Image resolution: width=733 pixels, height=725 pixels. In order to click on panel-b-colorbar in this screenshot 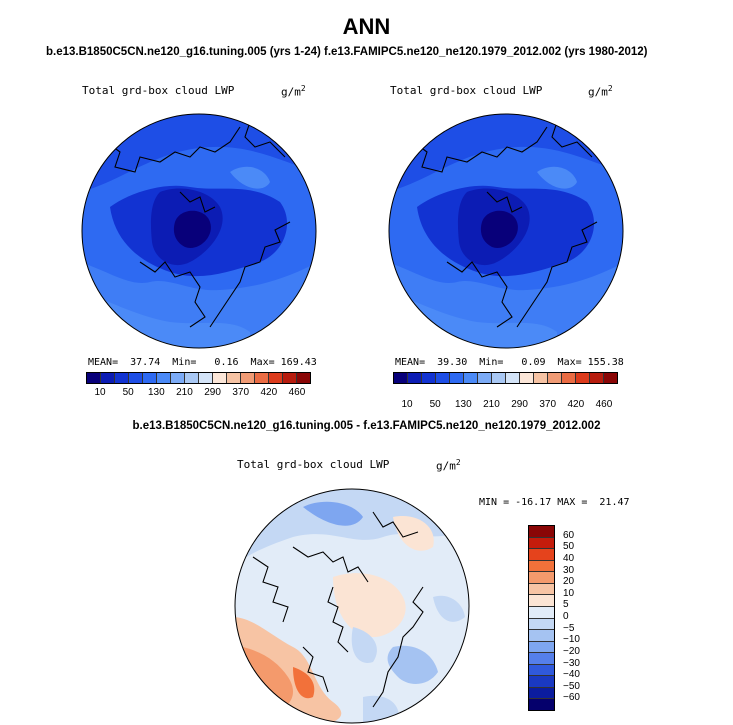, I will do `click(505, 378)`.